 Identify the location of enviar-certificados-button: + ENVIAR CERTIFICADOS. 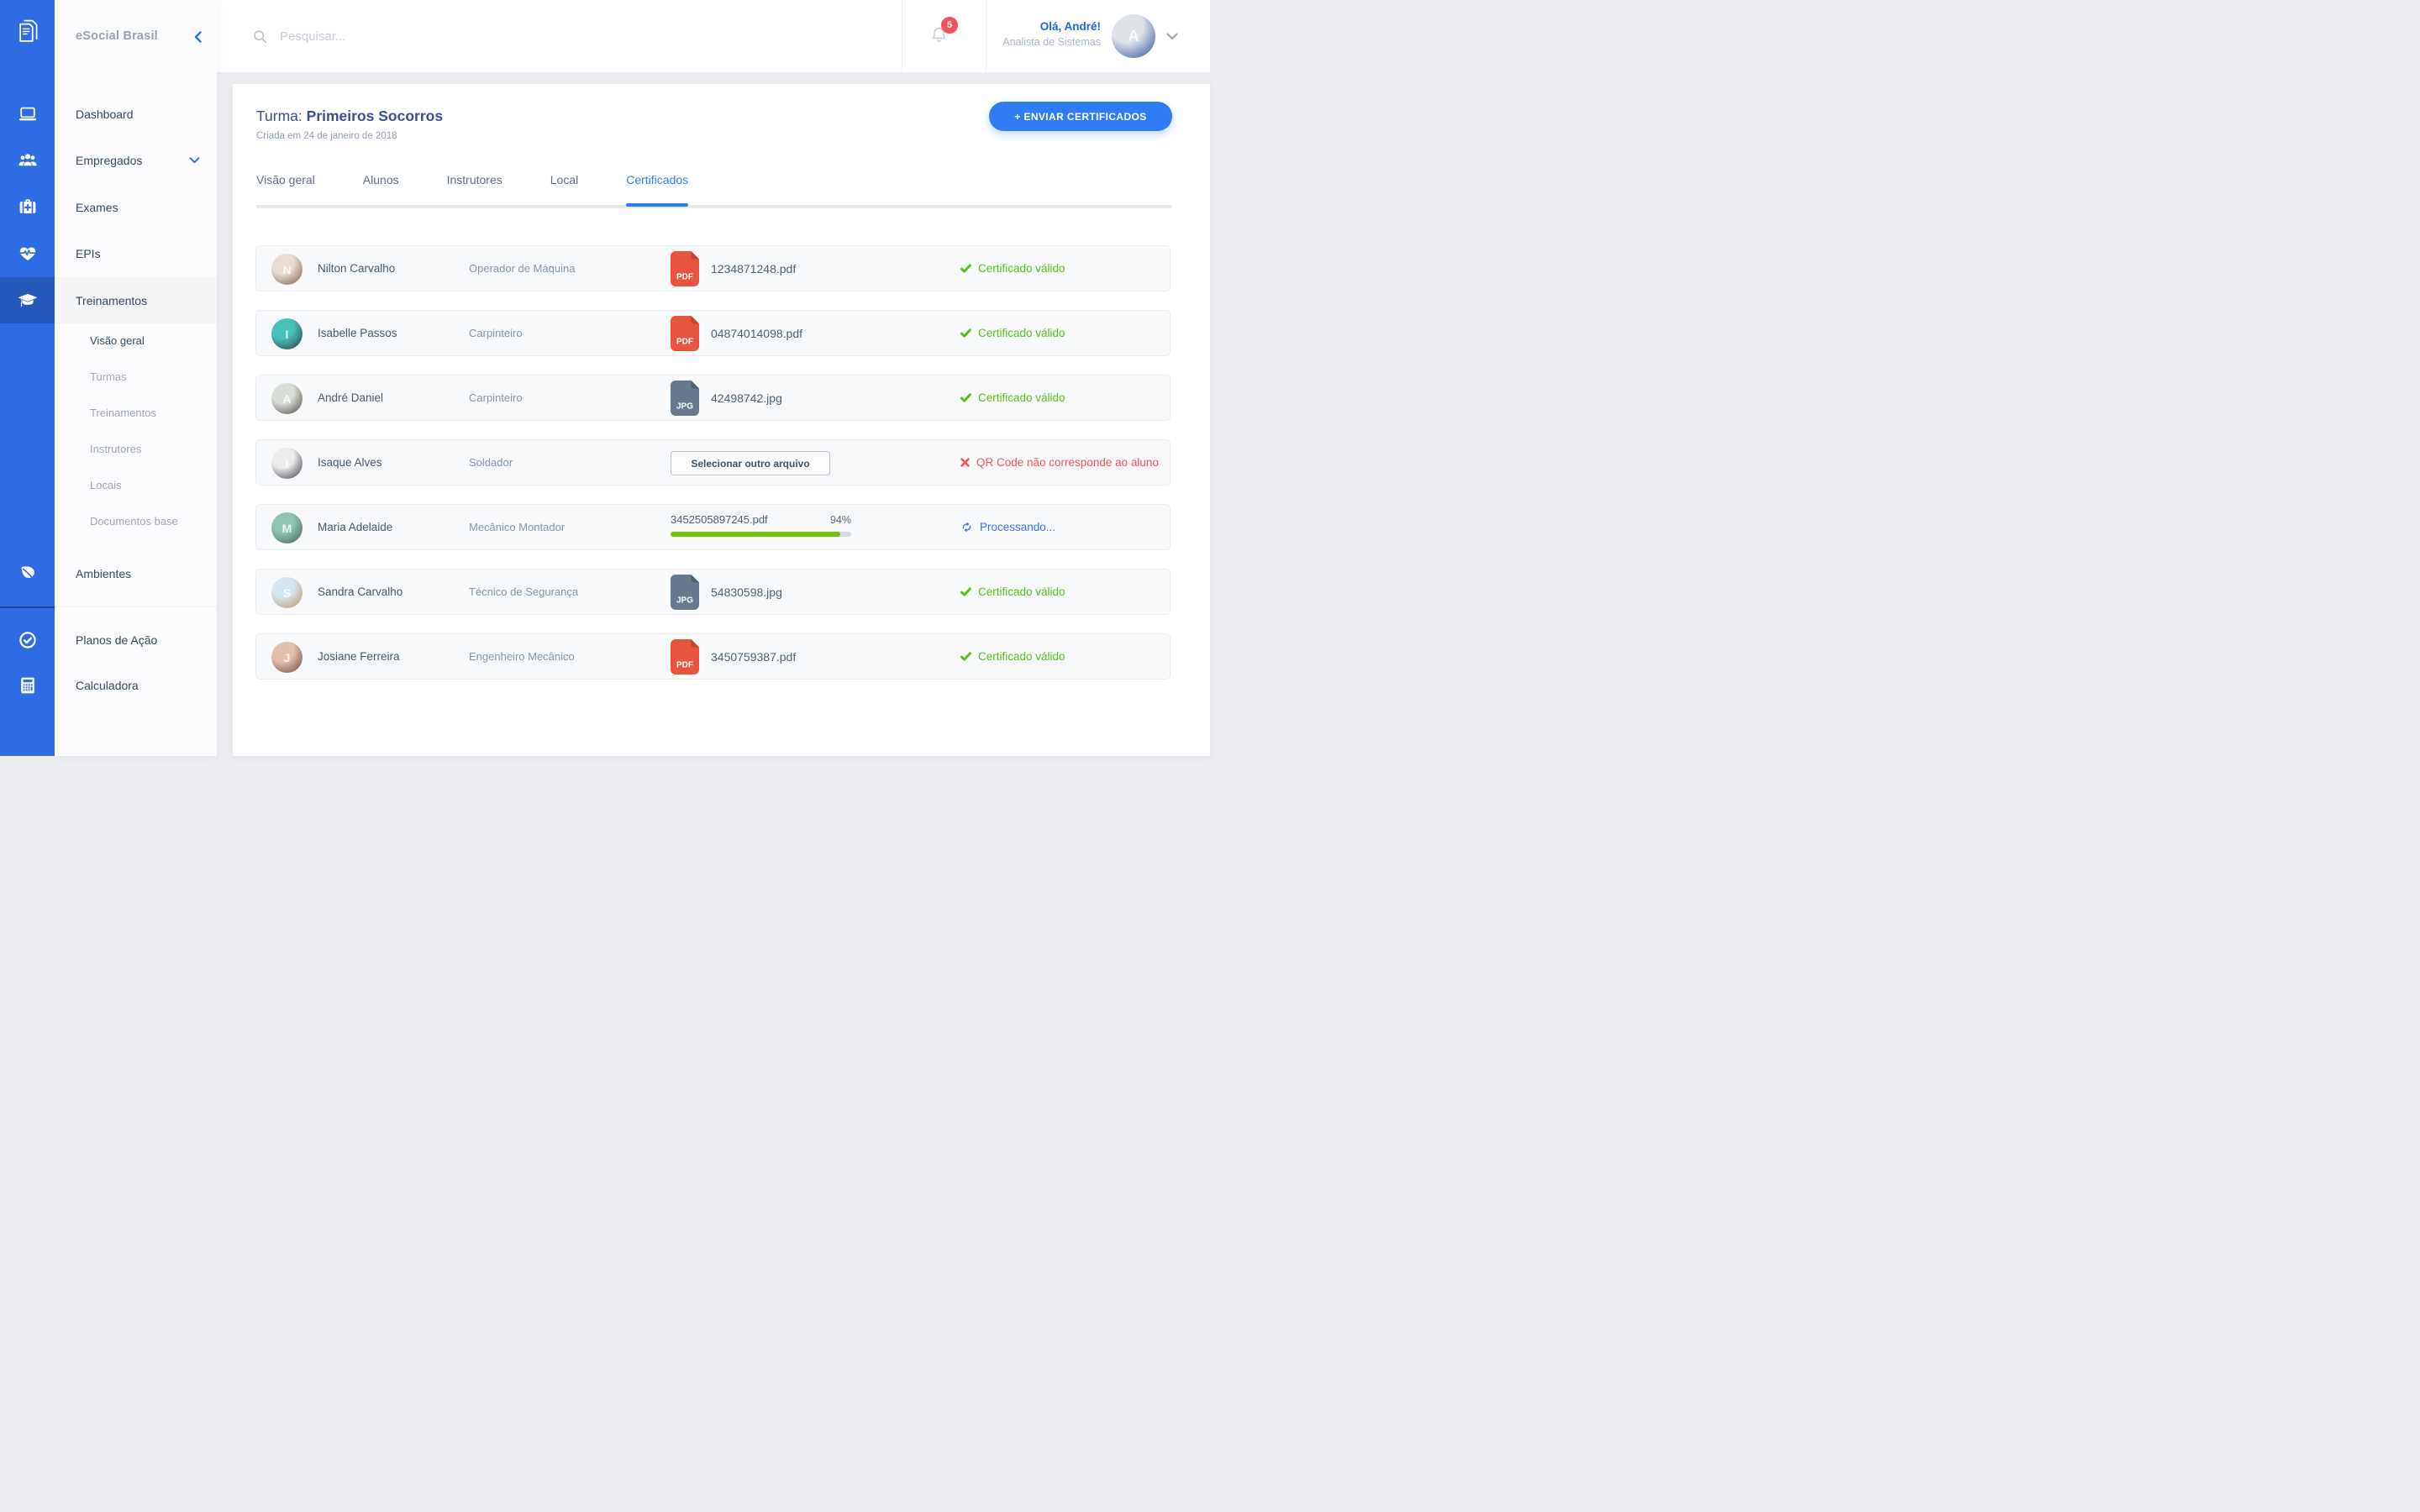
(1080, 116).